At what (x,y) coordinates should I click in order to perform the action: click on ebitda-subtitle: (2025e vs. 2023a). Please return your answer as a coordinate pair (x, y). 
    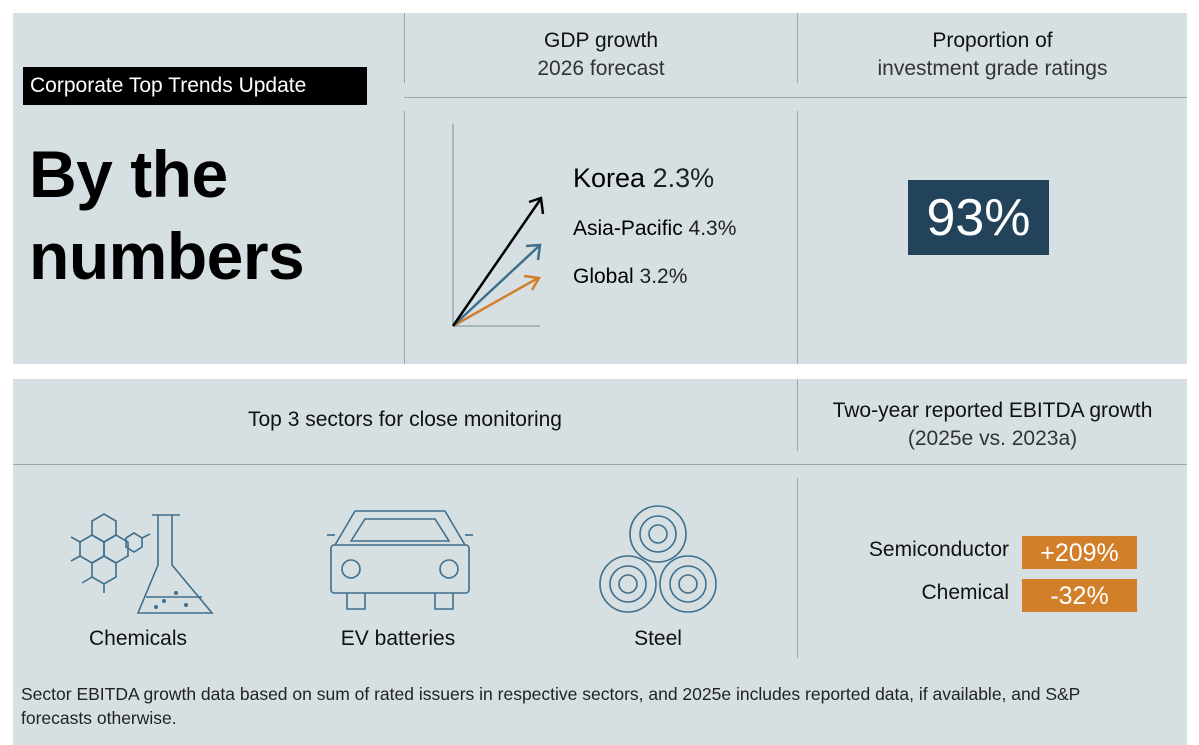
    Looking at the image, I should click on (992, 438).